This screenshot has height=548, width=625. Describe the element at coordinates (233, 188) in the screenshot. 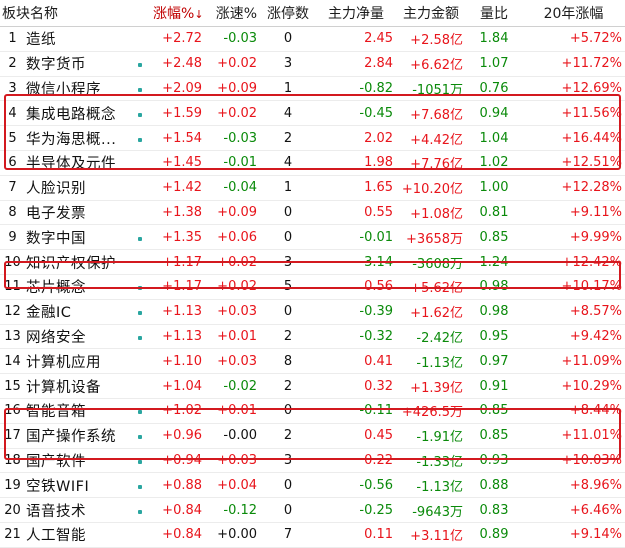

I see `speed-pct: -0.04` at that location.